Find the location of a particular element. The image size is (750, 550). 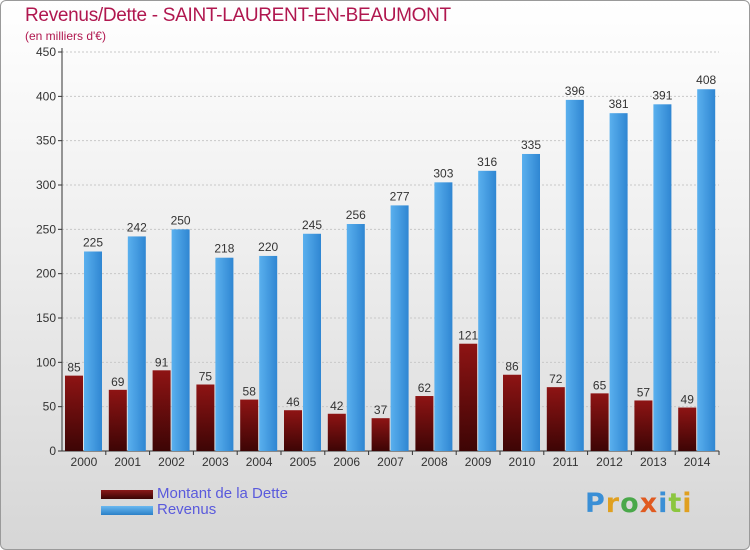

data-label-debt-2007: 37 is located at coordinates (381, 410).